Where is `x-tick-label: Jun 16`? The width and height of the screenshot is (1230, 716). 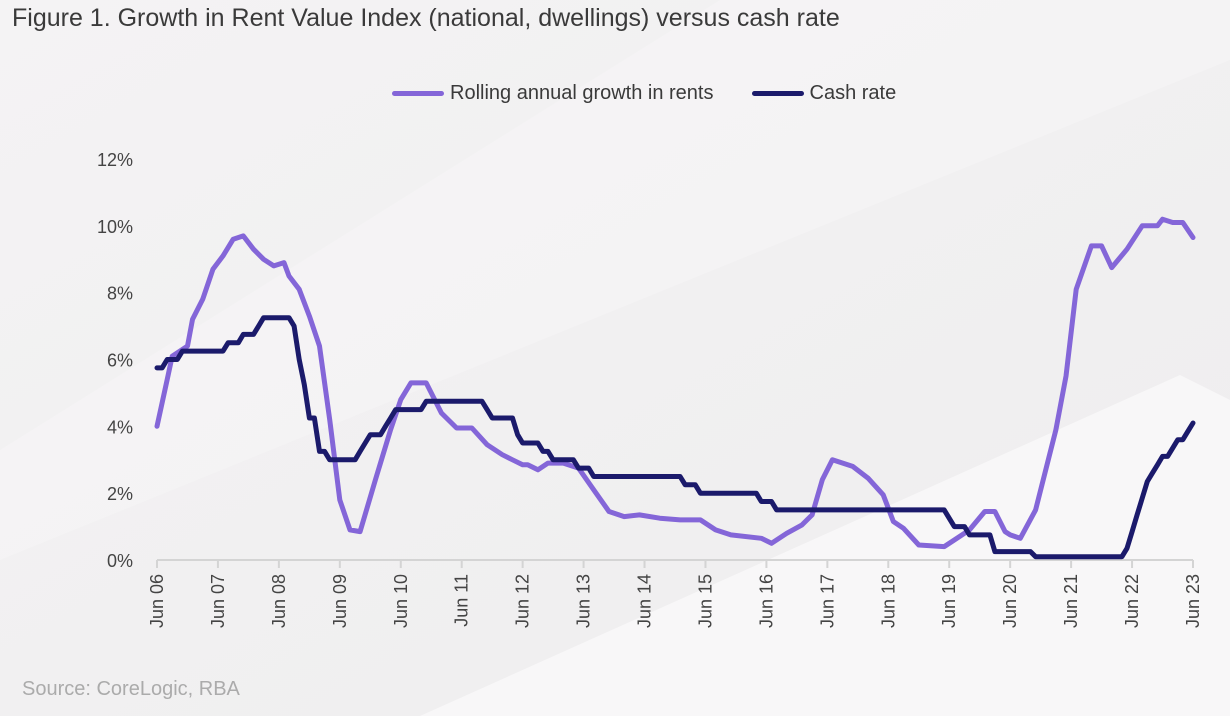
x-tick-label: Jun 16 is located at coordinates (766, 601).